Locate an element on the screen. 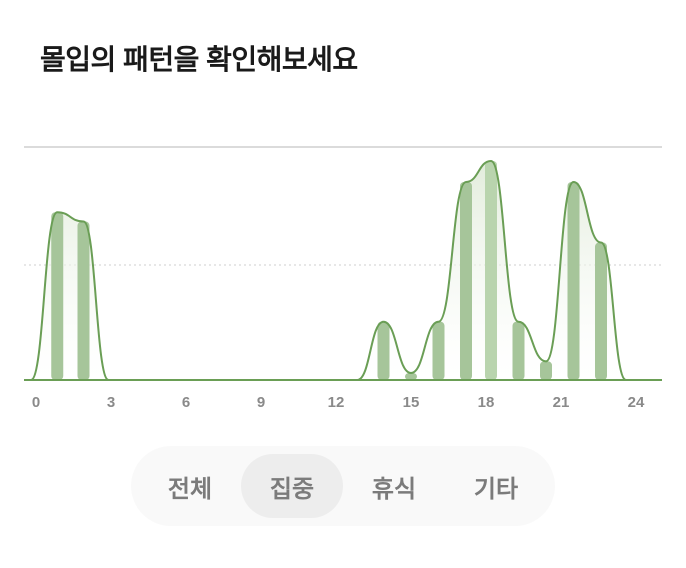  x-tick-label: 24 is located at coordinates (636, 402).